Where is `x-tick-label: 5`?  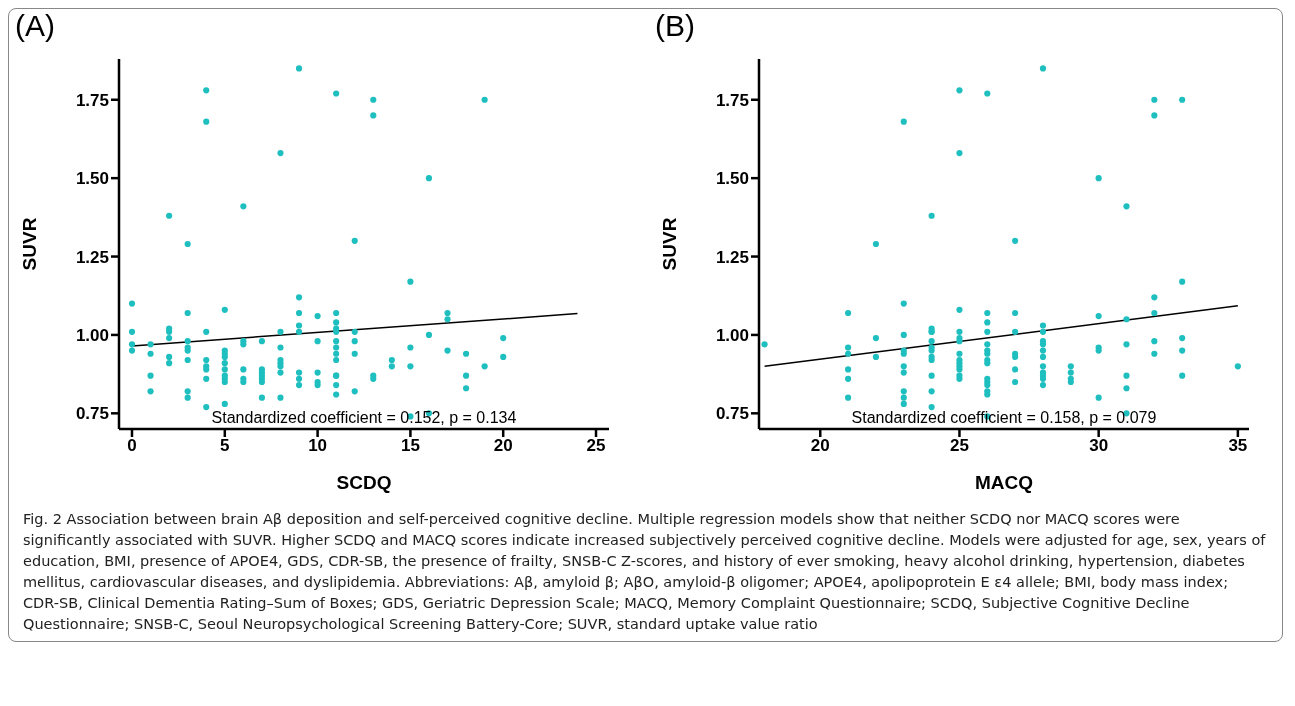 x-tick-label: 5 is located at coordinates (225, 446).